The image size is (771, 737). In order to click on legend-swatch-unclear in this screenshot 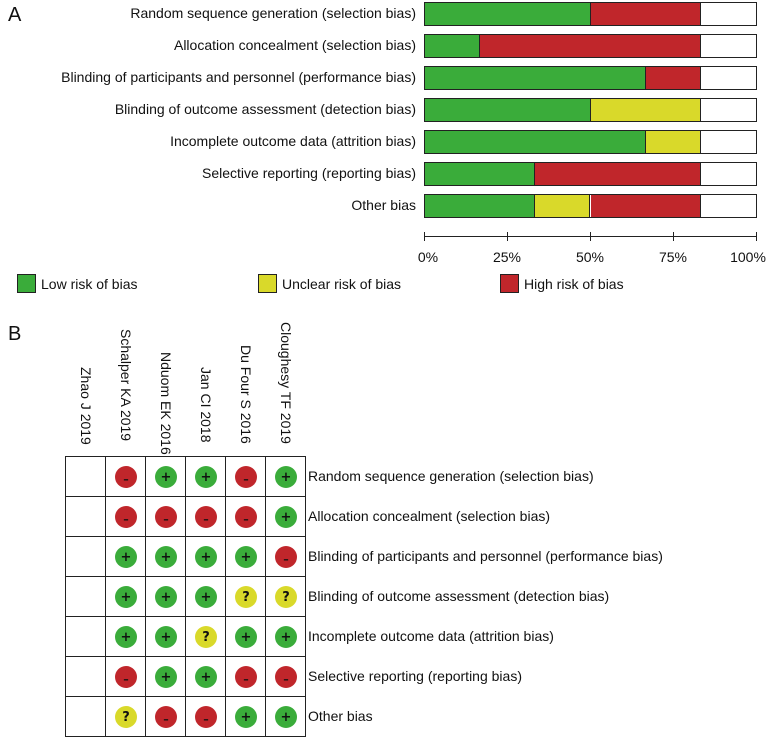, I will do `click(267, 283)`.